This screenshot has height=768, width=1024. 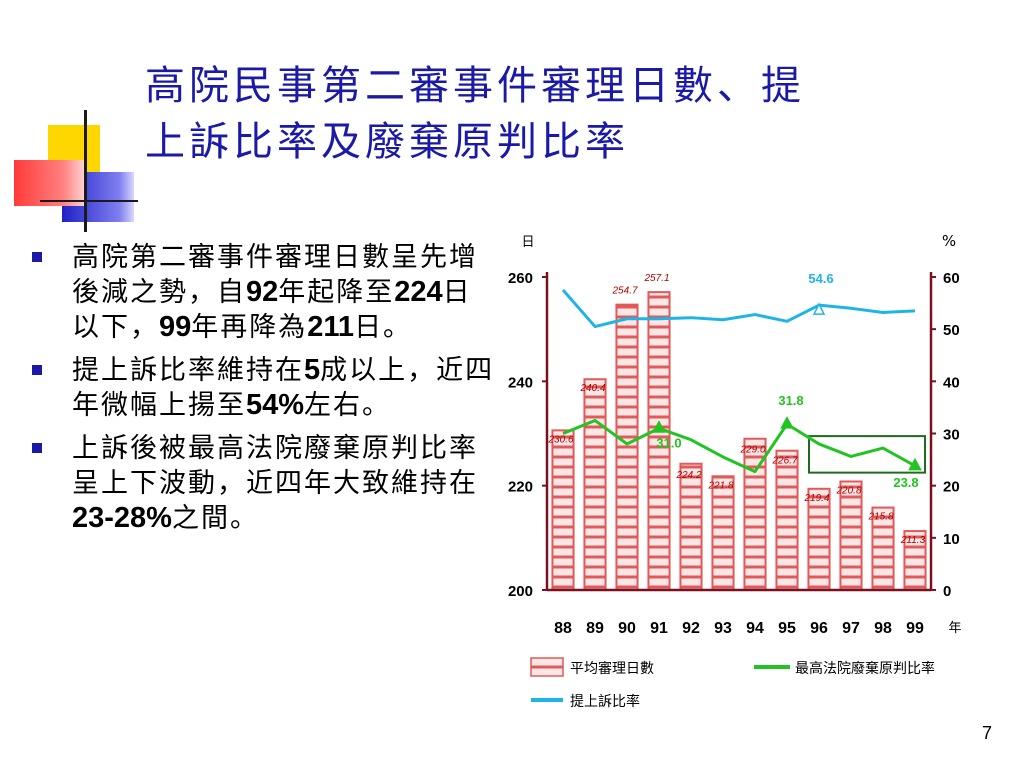 I want to click on x-tick-label: 94, so click(x=755, y=628).